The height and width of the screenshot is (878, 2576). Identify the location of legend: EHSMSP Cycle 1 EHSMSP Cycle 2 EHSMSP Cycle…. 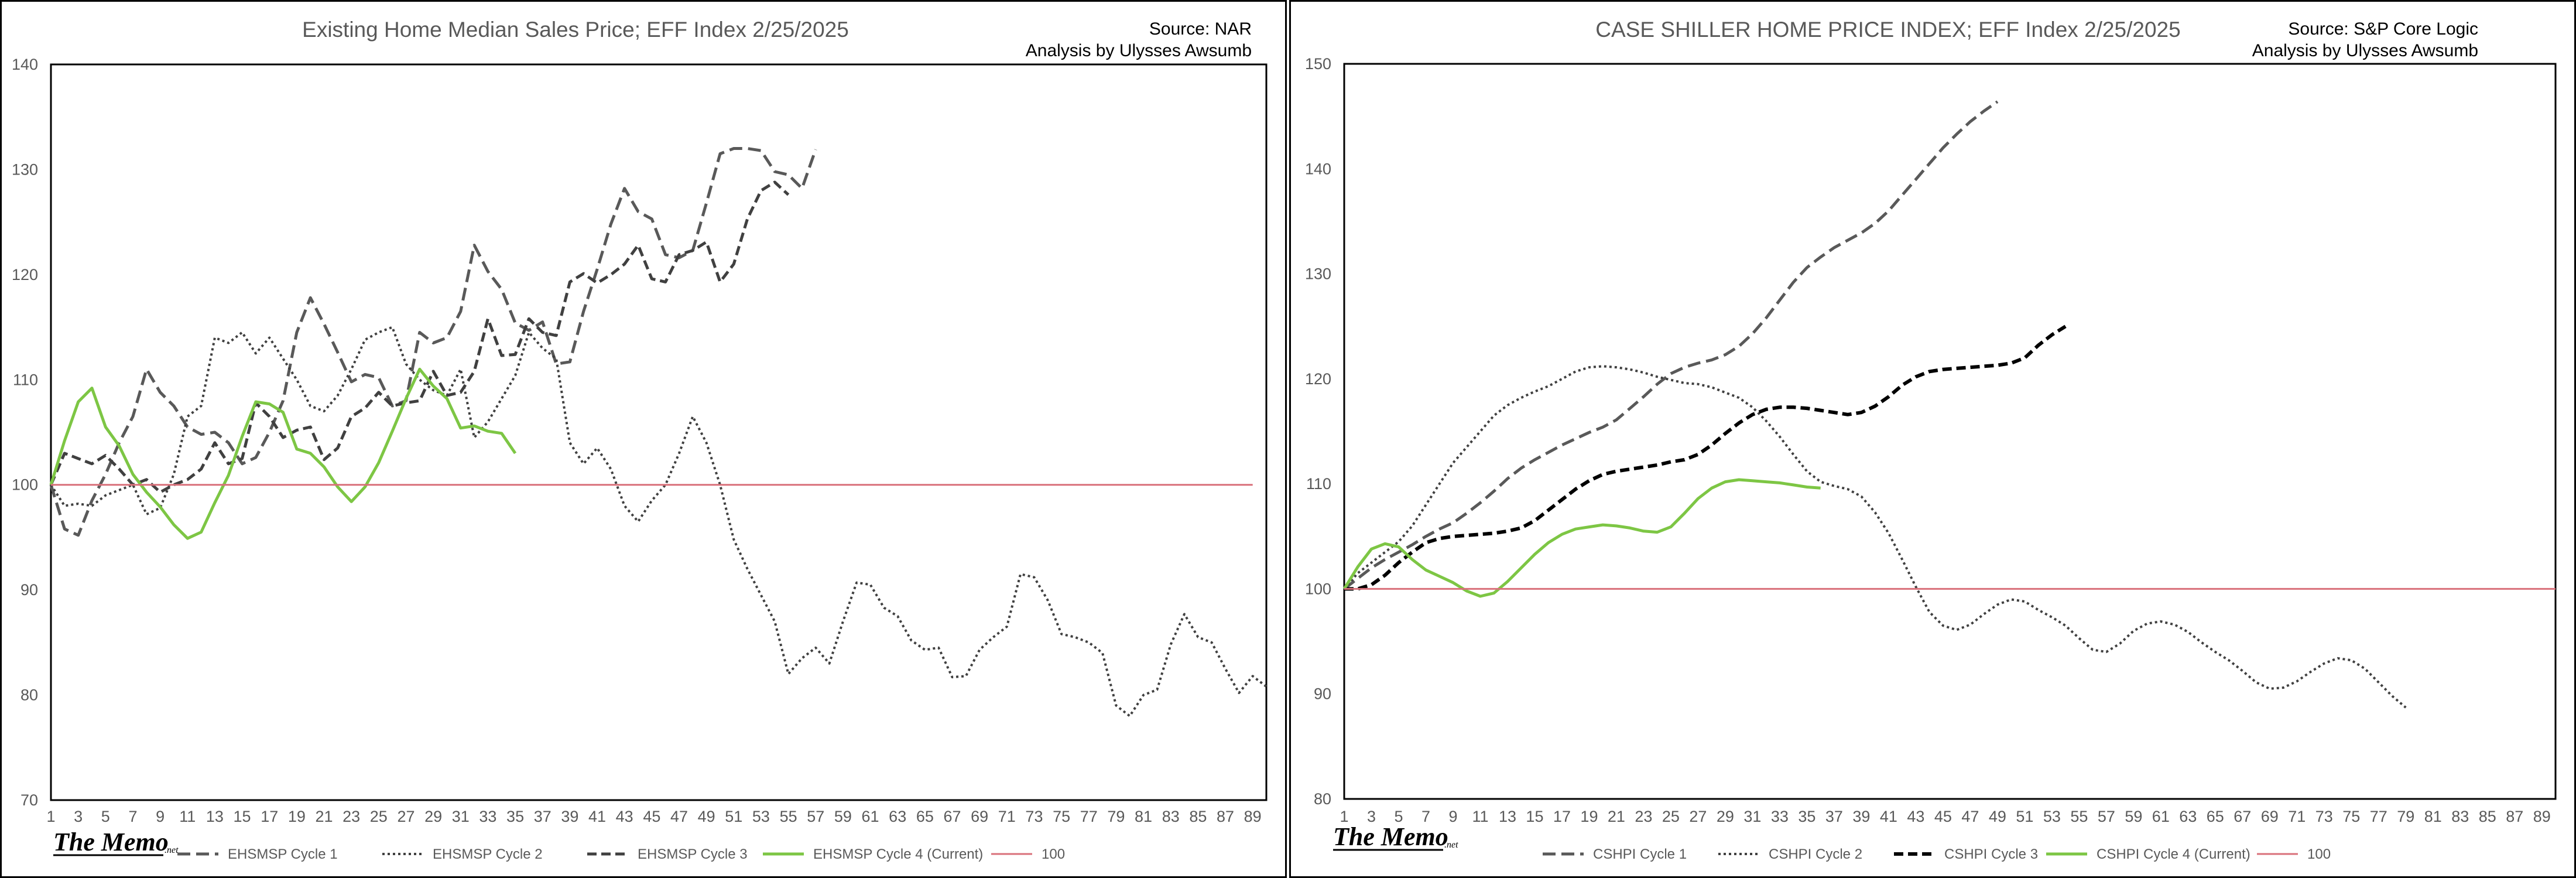
(621, 854).